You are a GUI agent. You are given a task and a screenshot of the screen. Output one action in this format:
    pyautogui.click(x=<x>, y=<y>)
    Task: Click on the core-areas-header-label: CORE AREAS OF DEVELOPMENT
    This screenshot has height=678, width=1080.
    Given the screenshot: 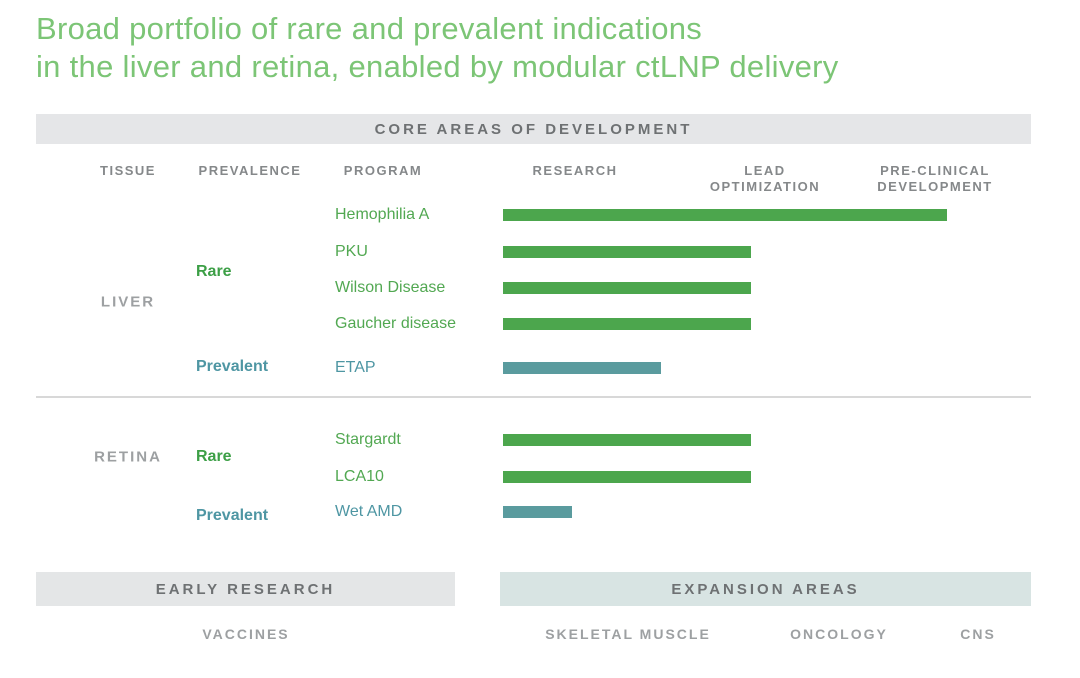 What is the action you would take?
    pyautogui.click(x=533, y=129)
    